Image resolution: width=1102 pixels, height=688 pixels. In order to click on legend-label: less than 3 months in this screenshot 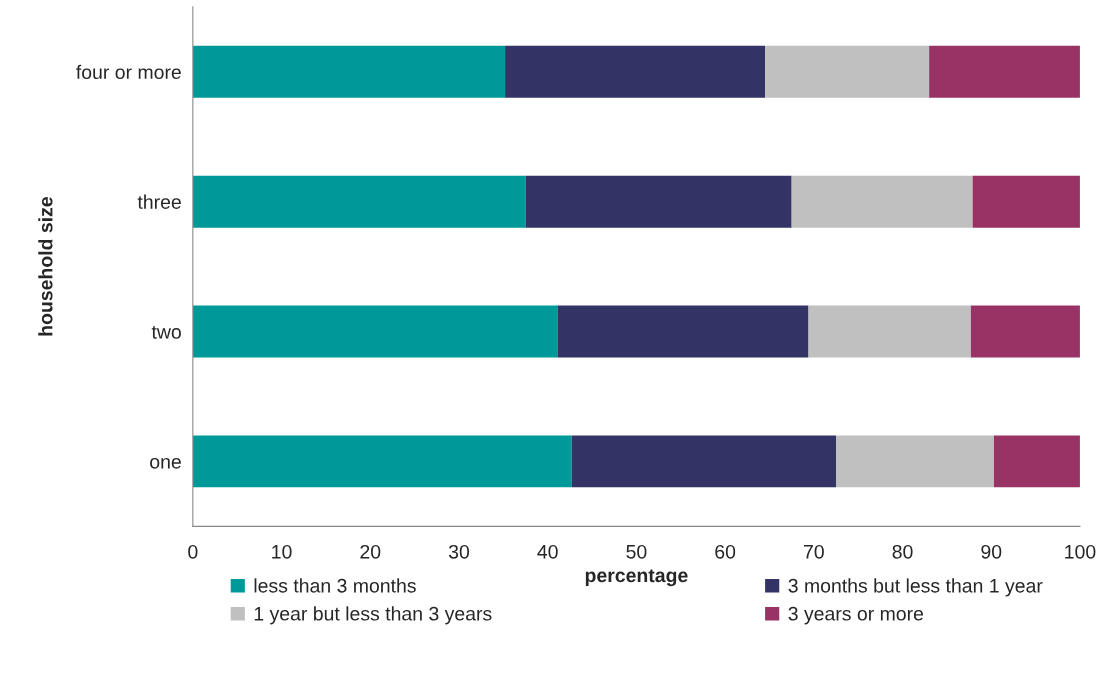, I will do `click(335, 585)`.